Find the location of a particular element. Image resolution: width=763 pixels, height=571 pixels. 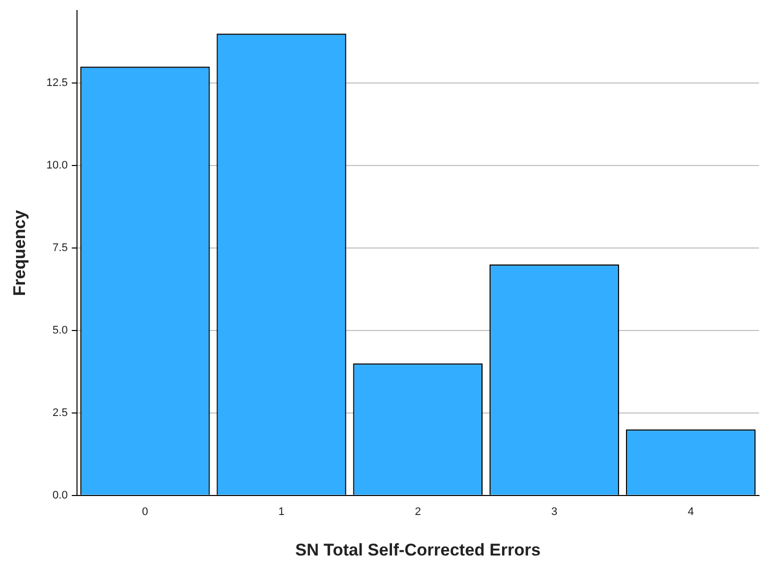

y-tick-label: 7.5 is located at coordinates (60, 248).